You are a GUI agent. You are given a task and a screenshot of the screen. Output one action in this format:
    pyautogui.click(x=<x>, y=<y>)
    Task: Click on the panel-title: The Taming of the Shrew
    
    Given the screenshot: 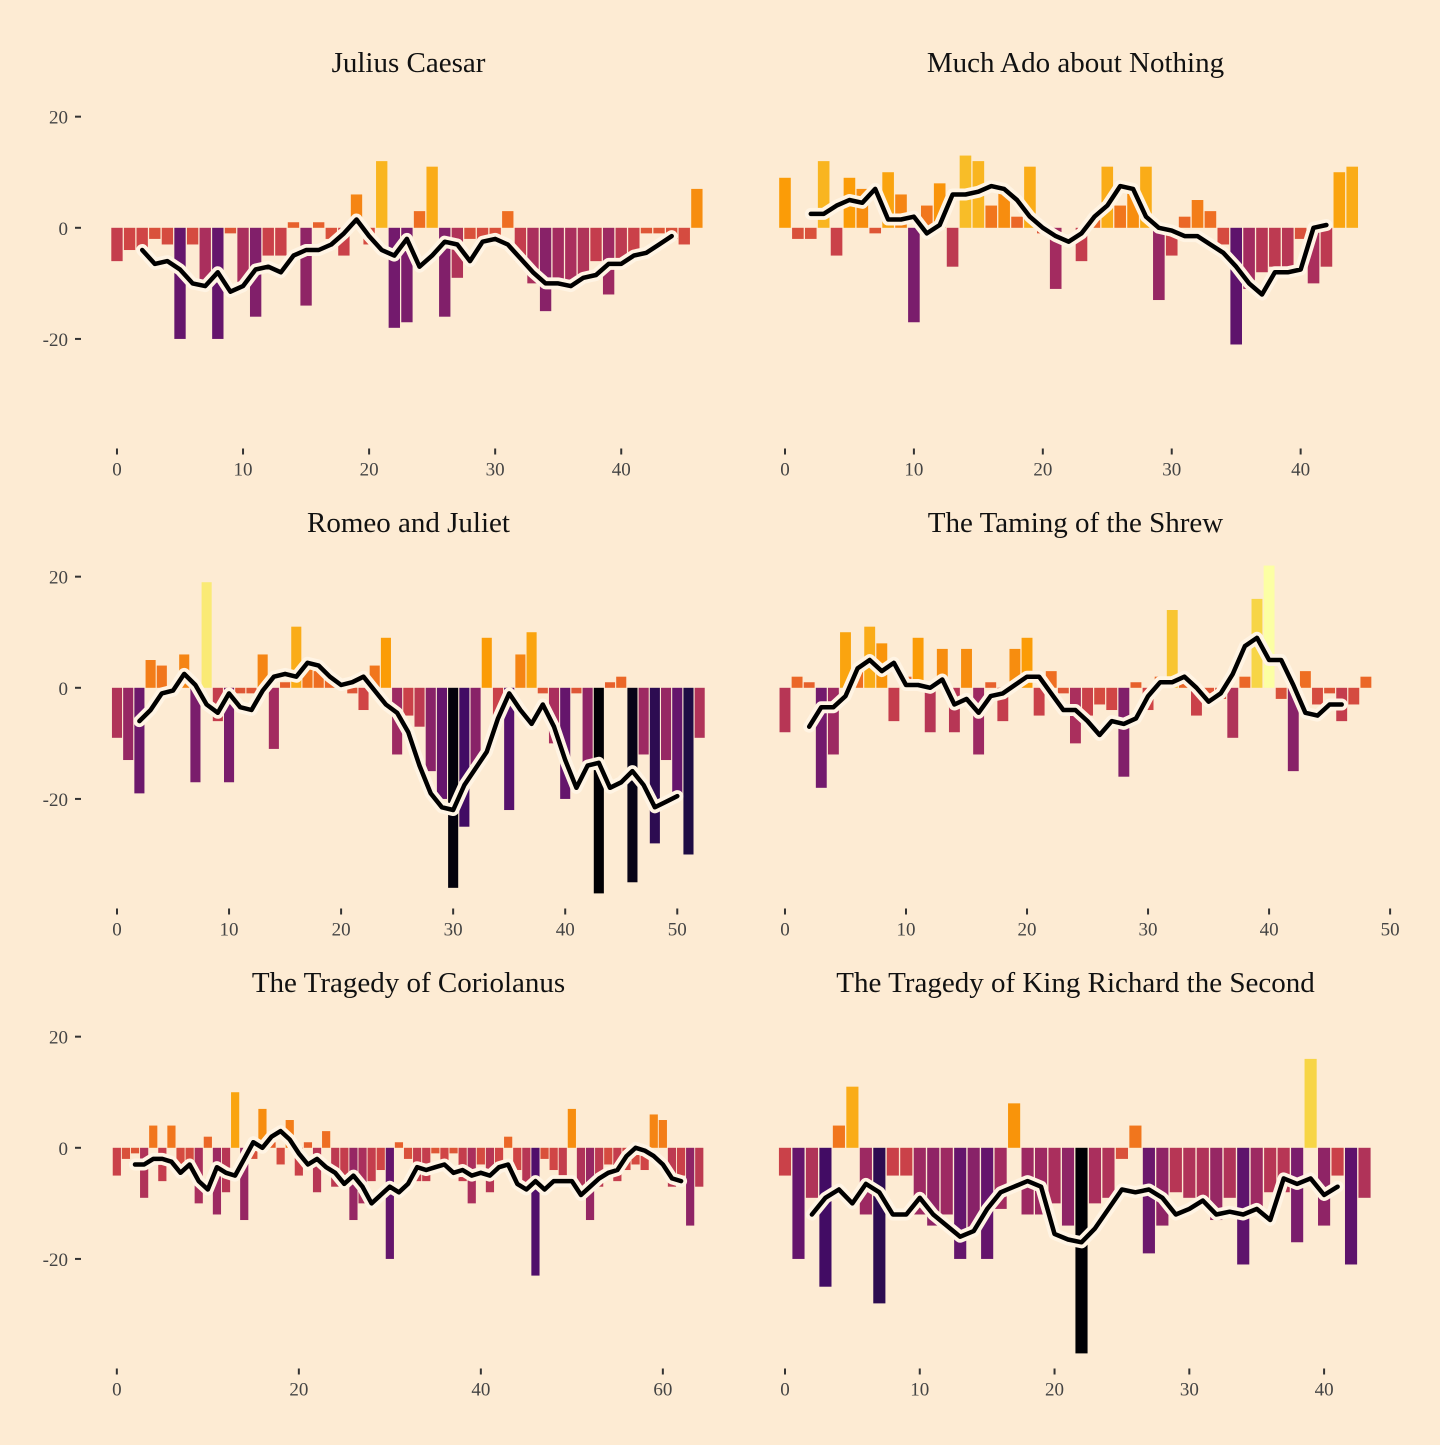 What is the action you would take?
    pyautogui.click(x=1075, y=523)
    